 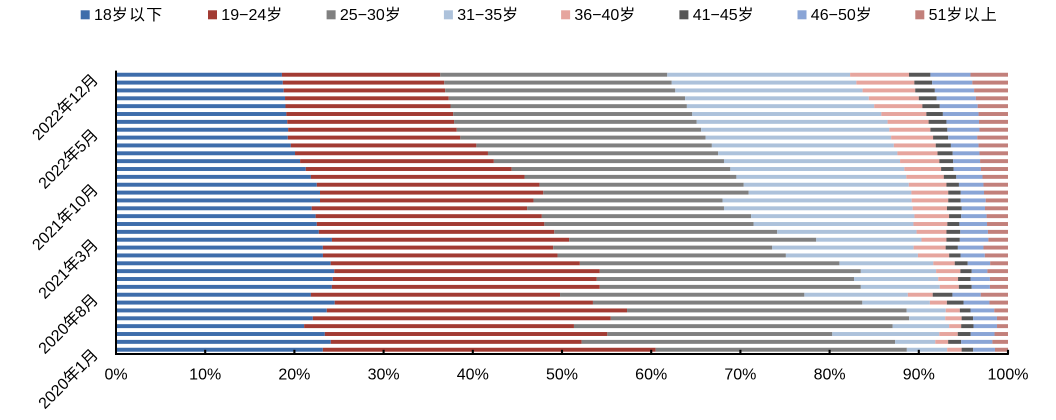 I want to click on svg-text: 41−45, so click(x=715, y=15).